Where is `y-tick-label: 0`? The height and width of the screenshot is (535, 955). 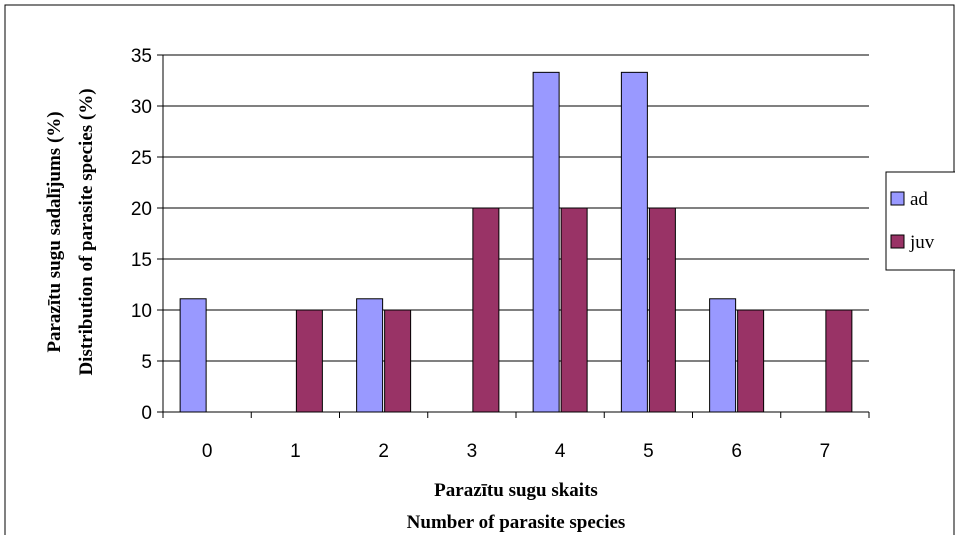
y-tick-label: 0 is located at coordinates (146, 413).